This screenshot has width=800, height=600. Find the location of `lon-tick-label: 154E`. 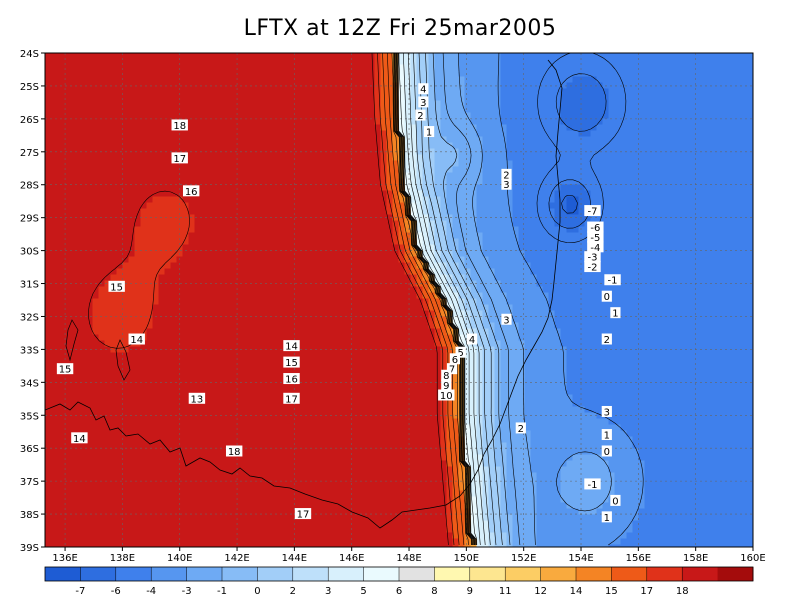

lon-tick-label: 154E is located at coordinates (580, 558).